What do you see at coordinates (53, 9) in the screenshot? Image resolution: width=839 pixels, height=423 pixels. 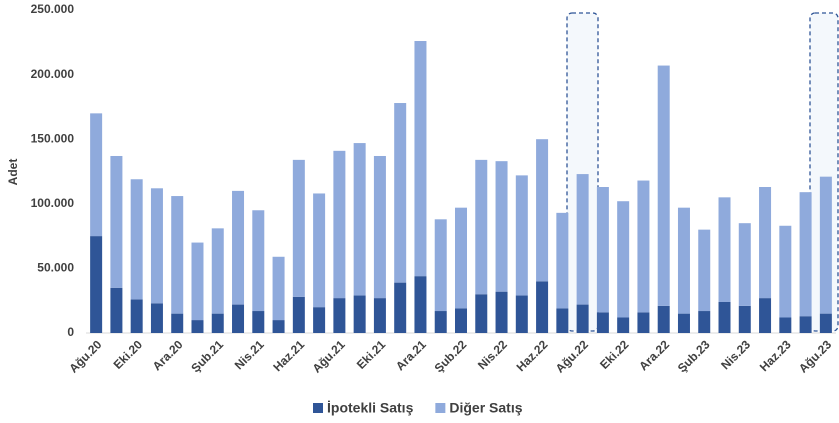 I see `y-tick-label: 250.000` at bounding box center [53, 9].